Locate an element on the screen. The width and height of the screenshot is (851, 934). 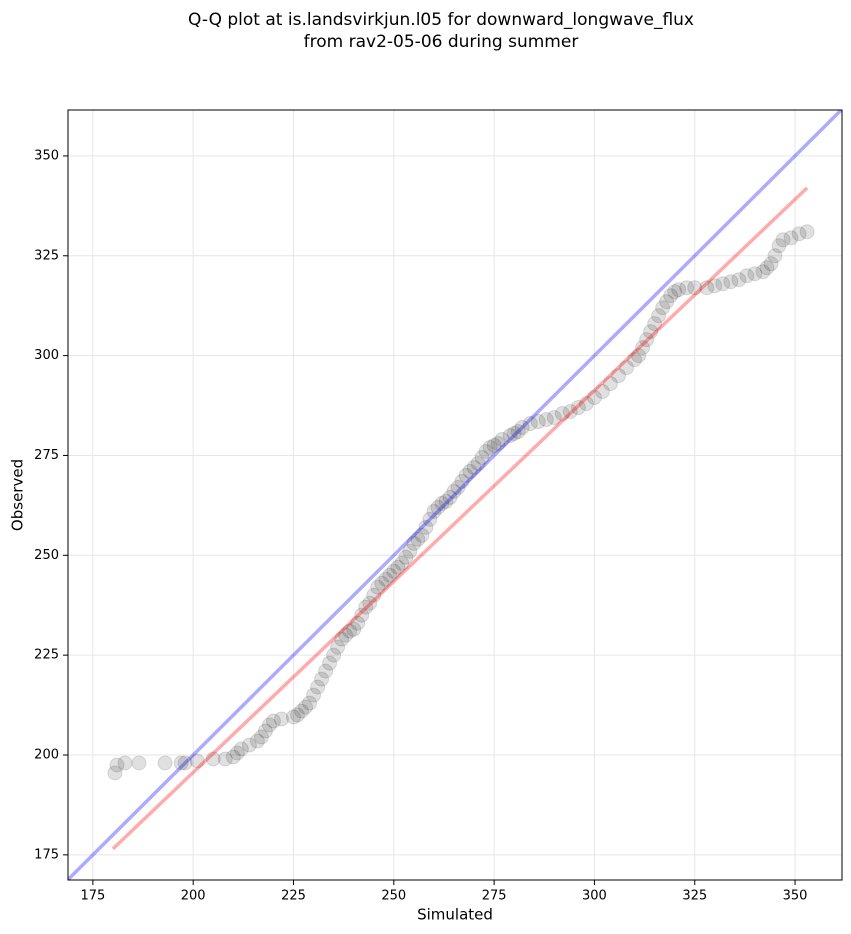
x-tick-label: 225 is located at coordinates (293, 896).